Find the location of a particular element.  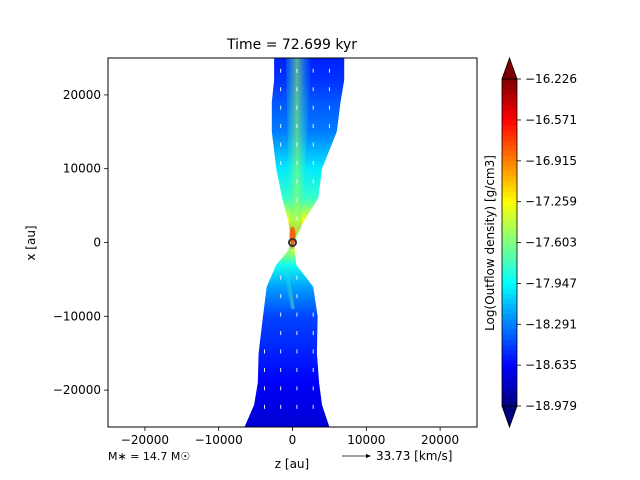

colorbar-tick-label: −17.259 is located at coordinates (551, 202).